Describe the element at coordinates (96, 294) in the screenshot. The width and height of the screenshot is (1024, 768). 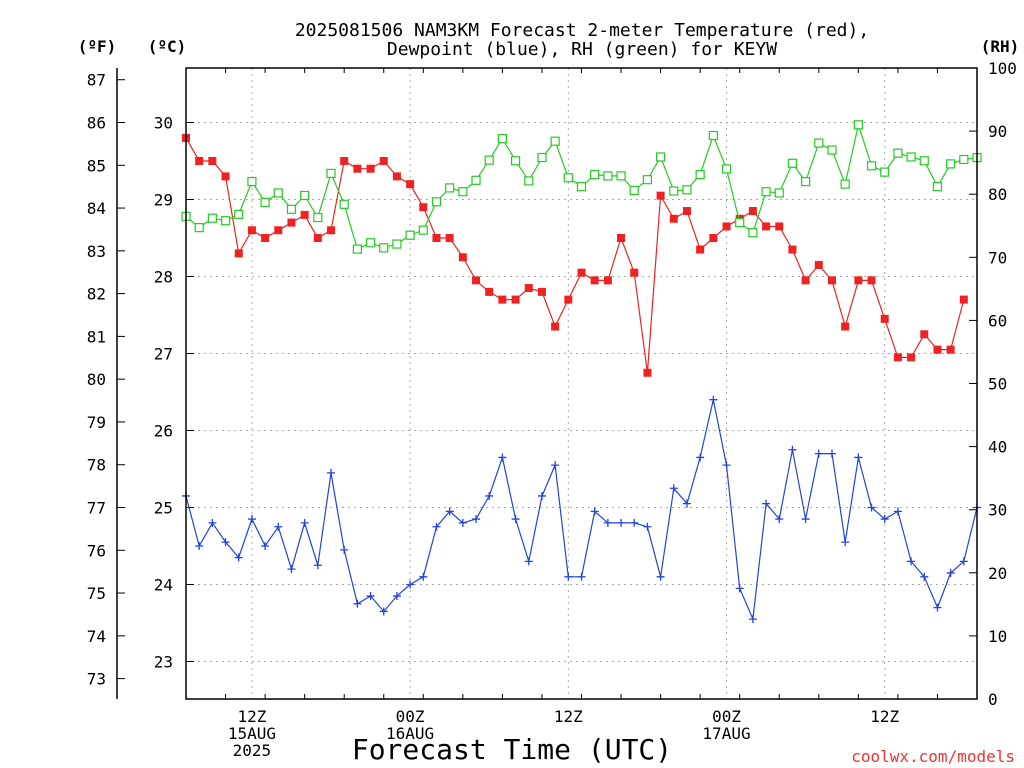
I see `fahrenheit-tick-label: 82` at that location.